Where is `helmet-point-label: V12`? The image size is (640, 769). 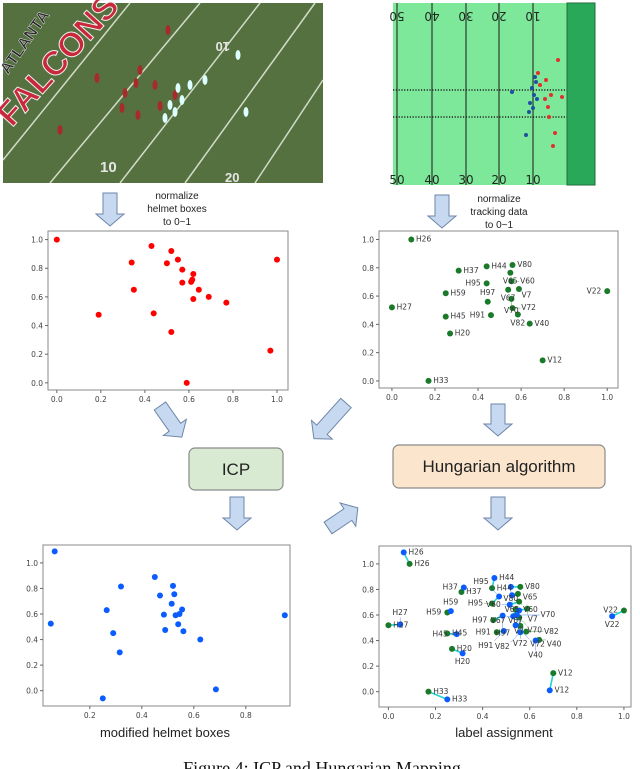 helmet-point-label: V12 is located at coordinates (561, 690).